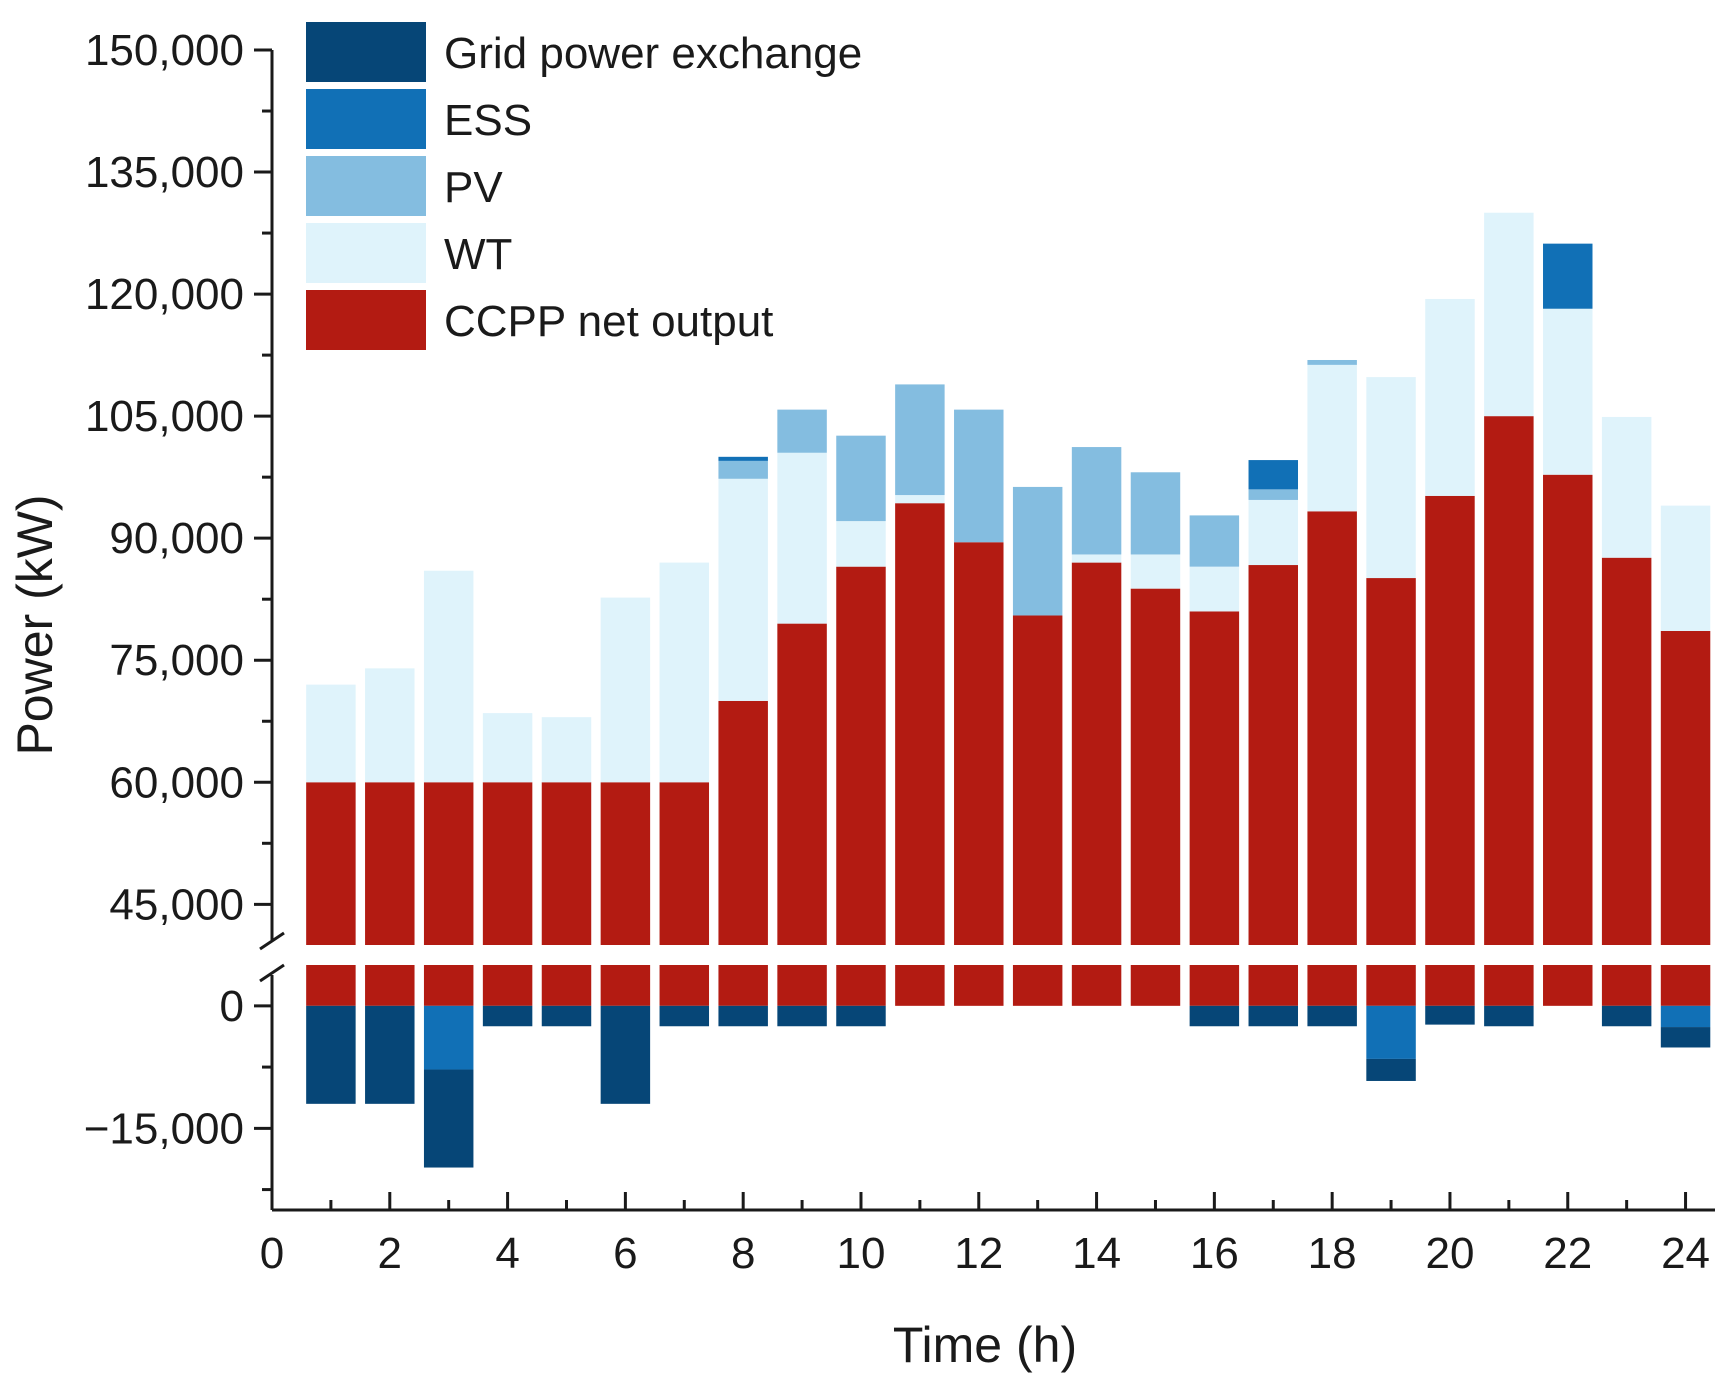 The width and height of the screenshot is (1727, 1389). Describe the element at coordinates (272, 973) in the screenshot. I see `axis-break-mark` at that location.